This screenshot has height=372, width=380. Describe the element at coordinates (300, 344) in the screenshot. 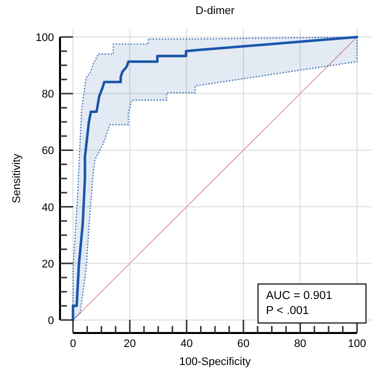

I see `x-tick-label: 80` at that location.